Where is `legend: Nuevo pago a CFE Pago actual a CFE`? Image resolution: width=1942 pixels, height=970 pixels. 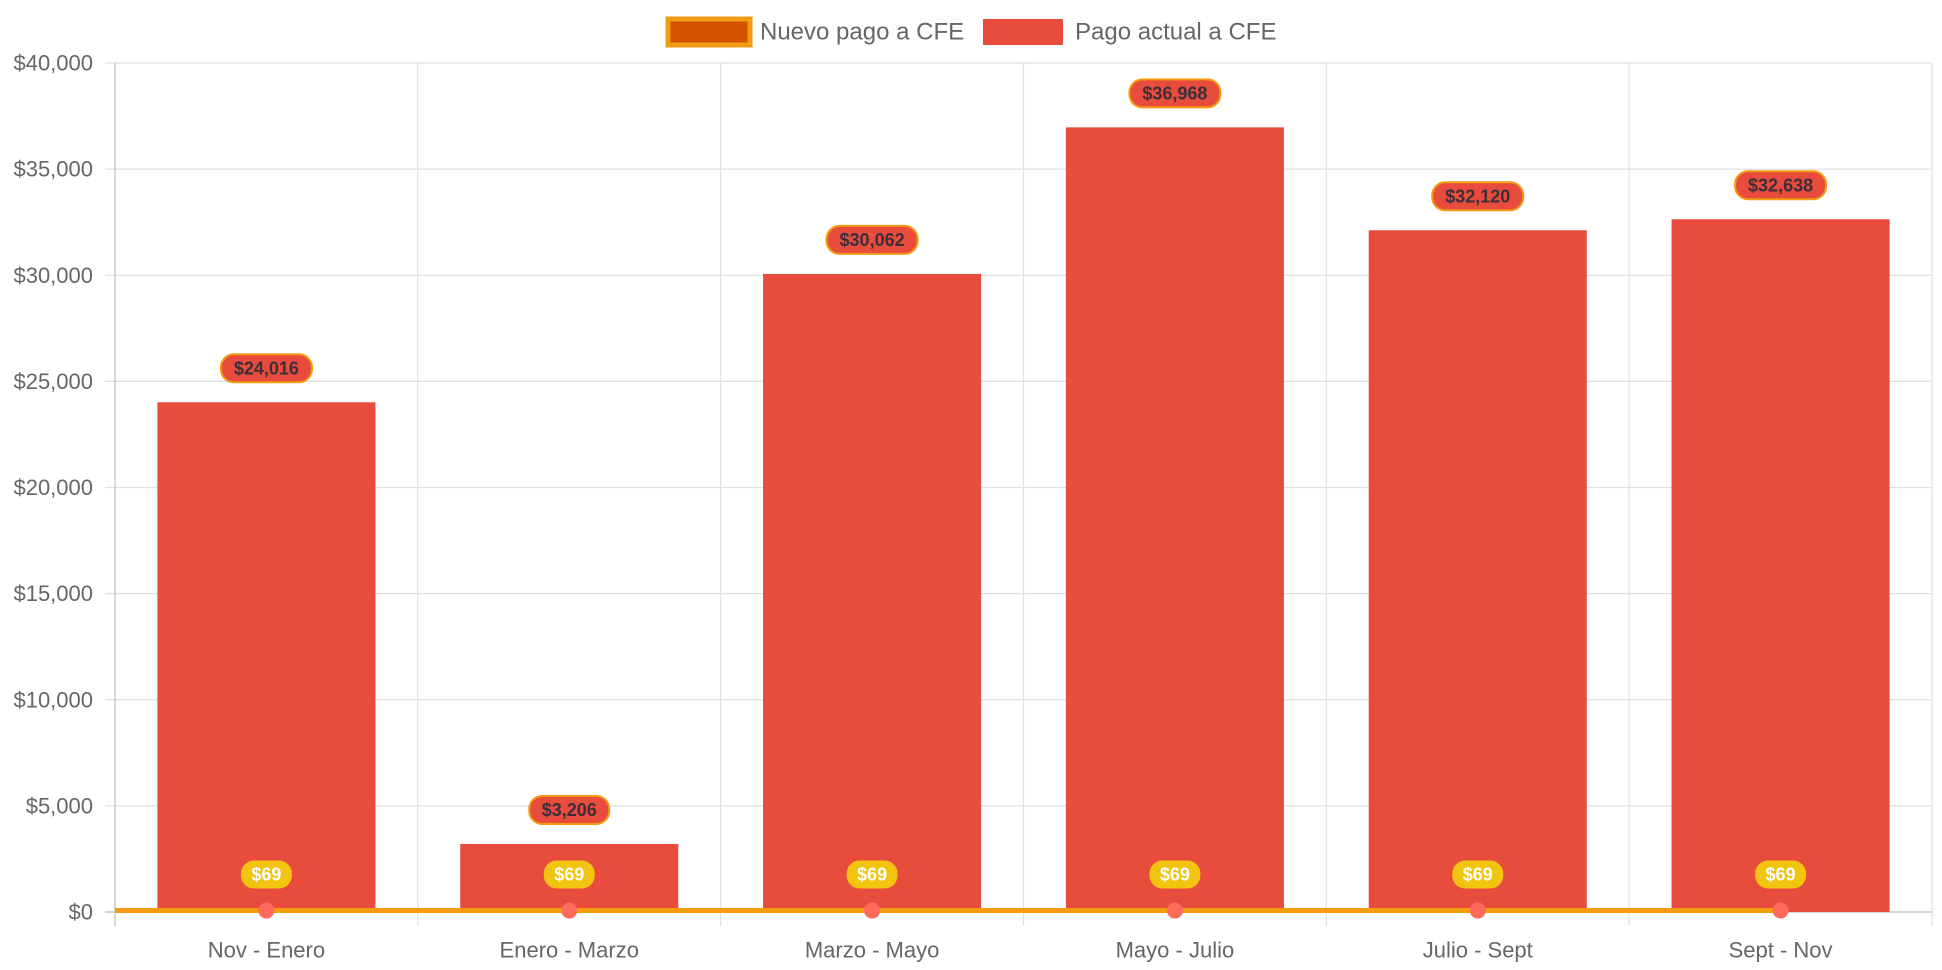
legend: Nuevo pago a CFE Pago actual a CFE is located at coordinates (970, 32).